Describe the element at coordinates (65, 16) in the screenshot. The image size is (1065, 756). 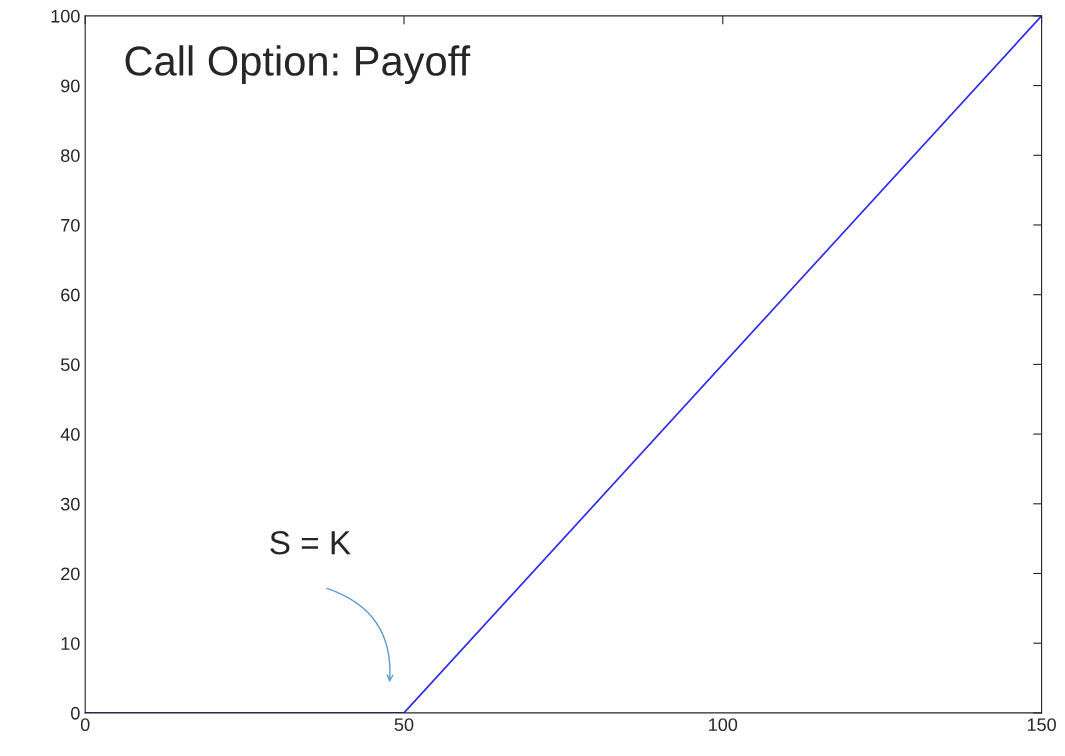
I see `y-tick-label: 100` at that location.